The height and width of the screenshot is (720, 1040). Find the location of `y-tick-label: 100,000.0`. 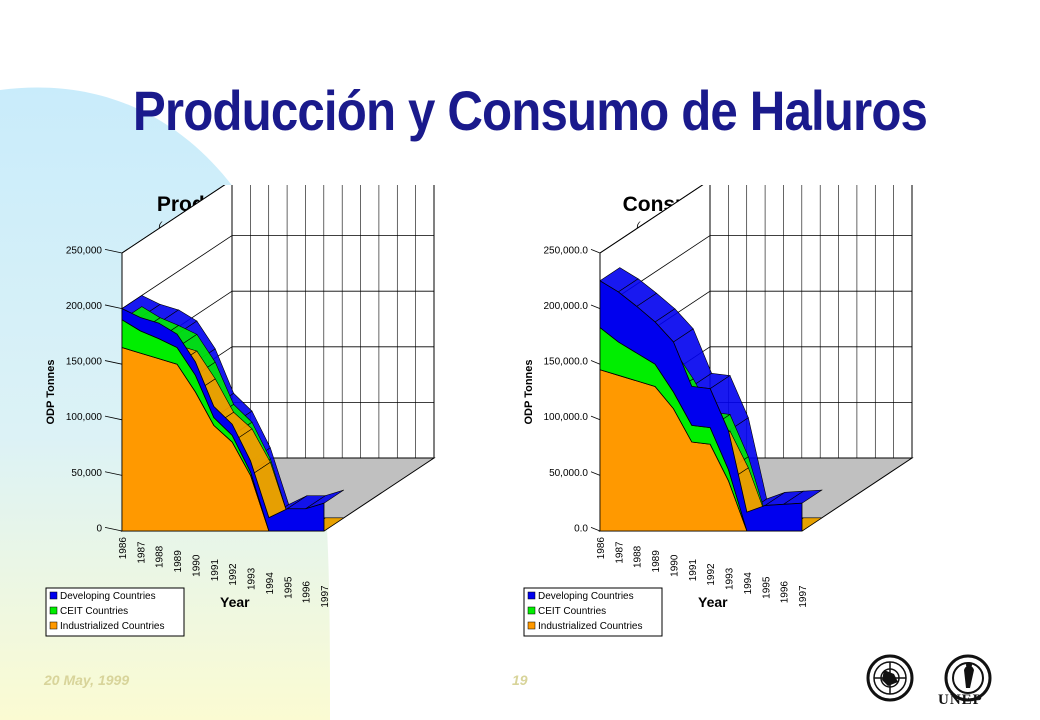

y-tick-label: 100,000.0 is located at coordinates (566, 417).